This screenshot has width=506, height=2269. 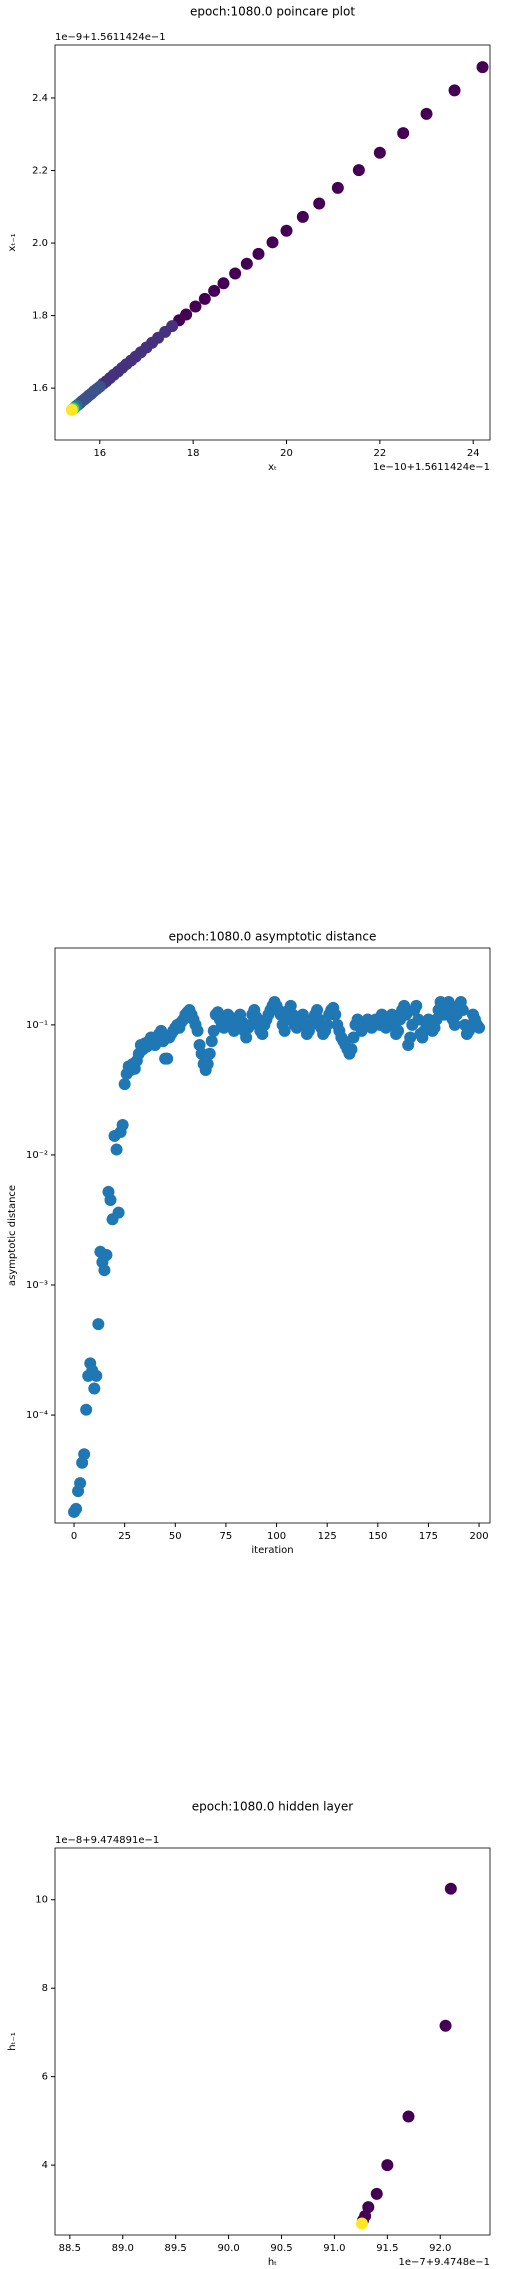 I want to click on x-tick-label: 50, so click(x=175, y=1536).